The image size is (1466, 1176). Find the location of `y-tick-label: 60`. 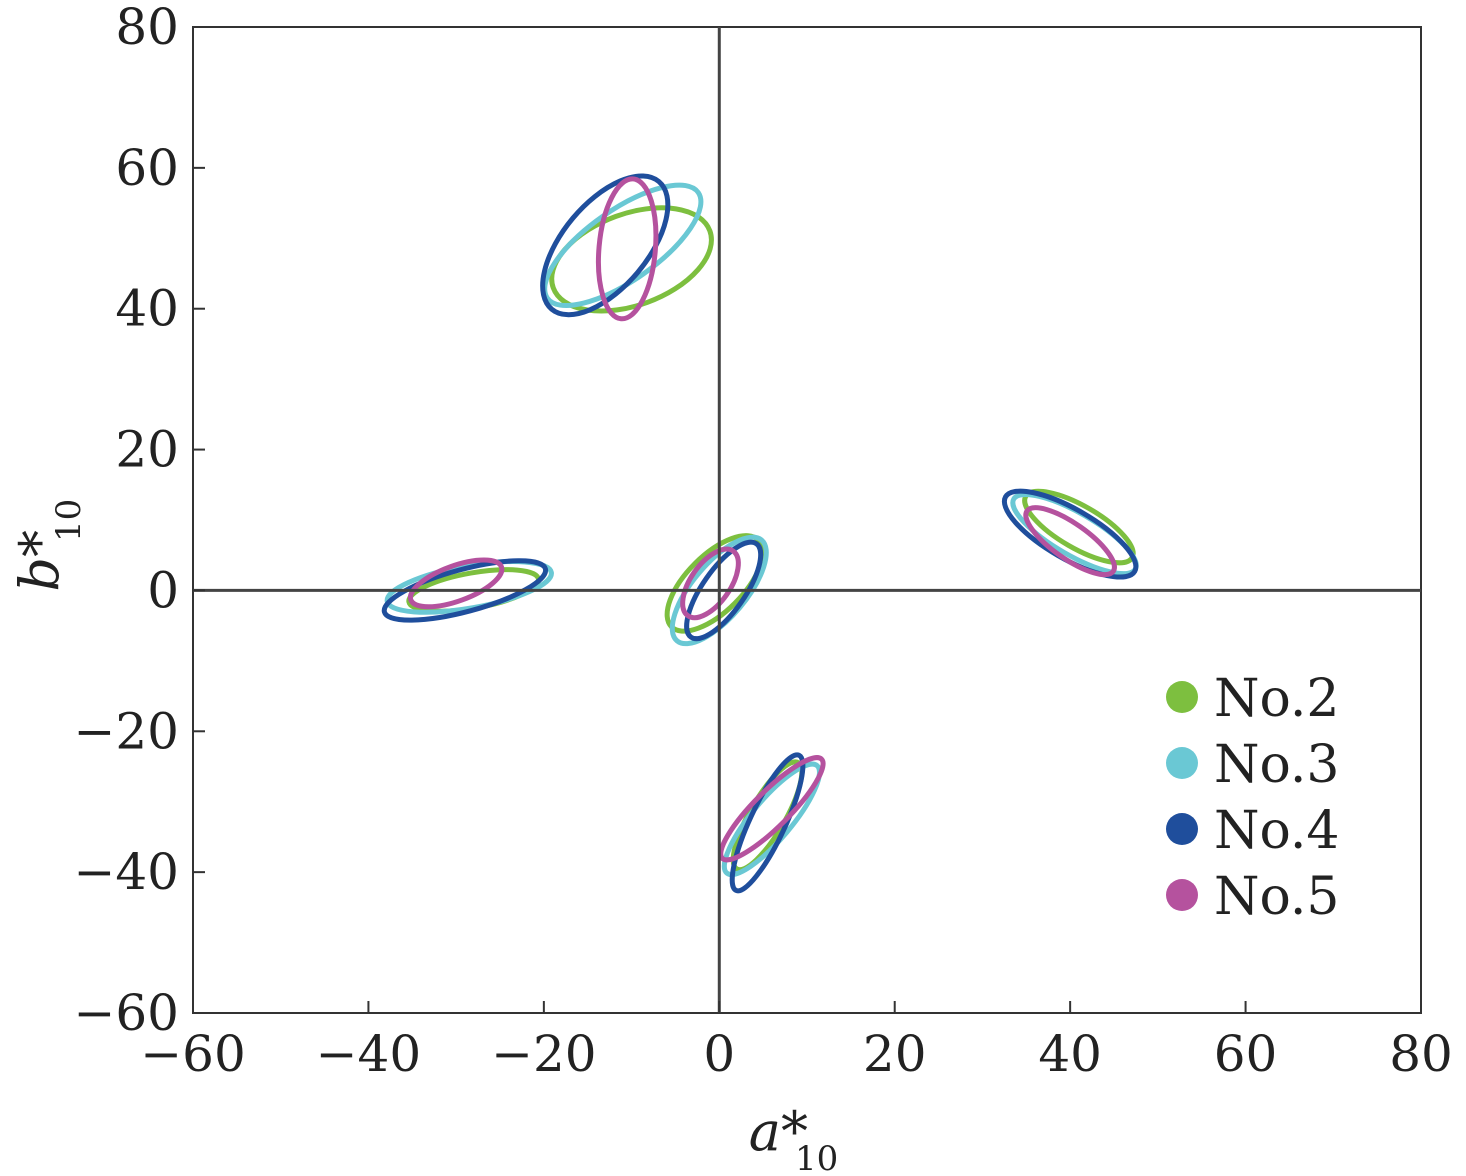

y-tick-label: 60 is located at coordinates (147, 168).